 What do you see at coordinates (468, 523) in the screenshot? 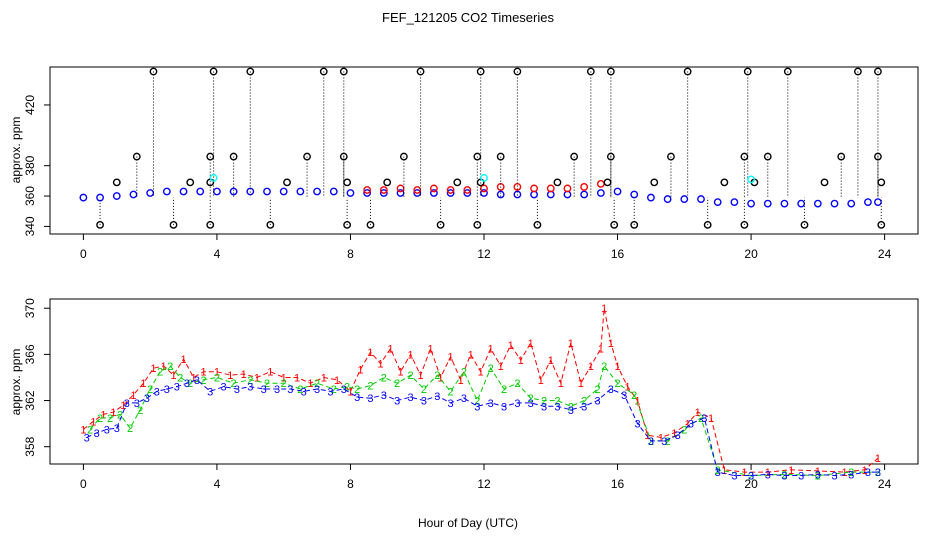
I see `x-axis-label: Hour of Day (UTC)` at bounding box center [468, 523].